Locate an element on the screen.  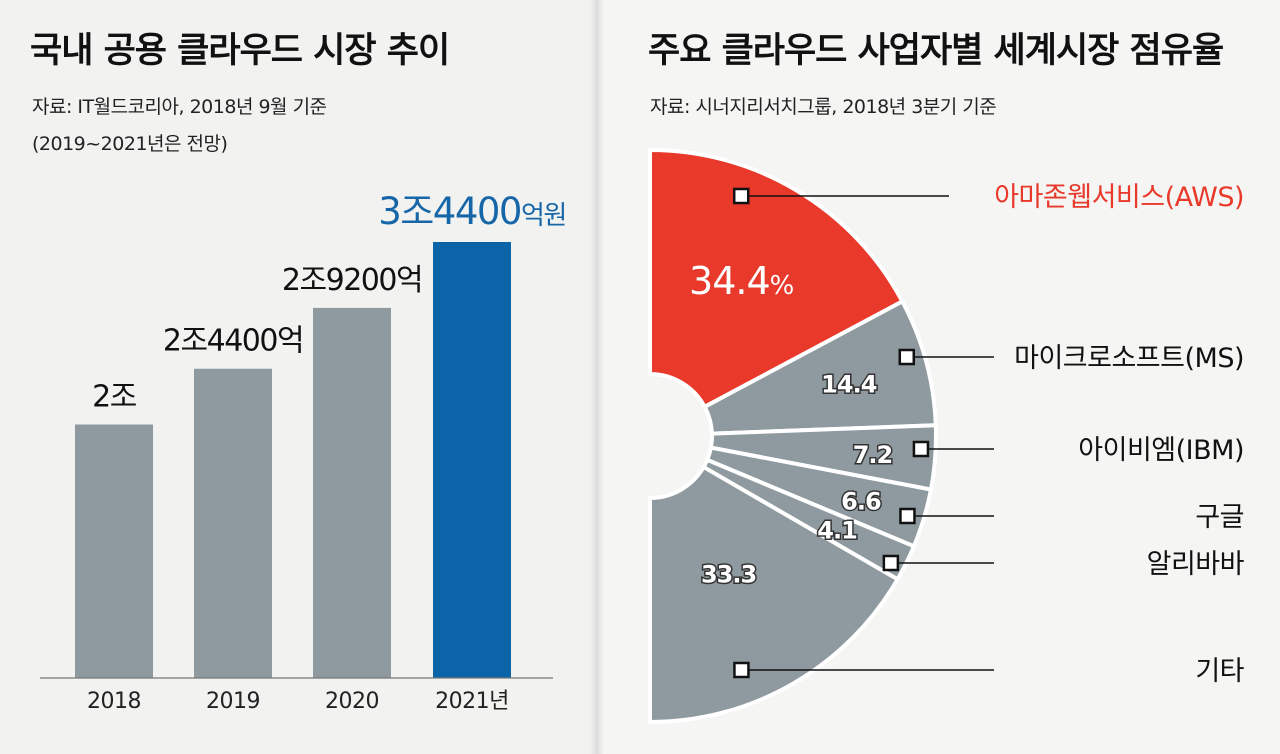
bar-2020 is located at coordinates (352, 492).